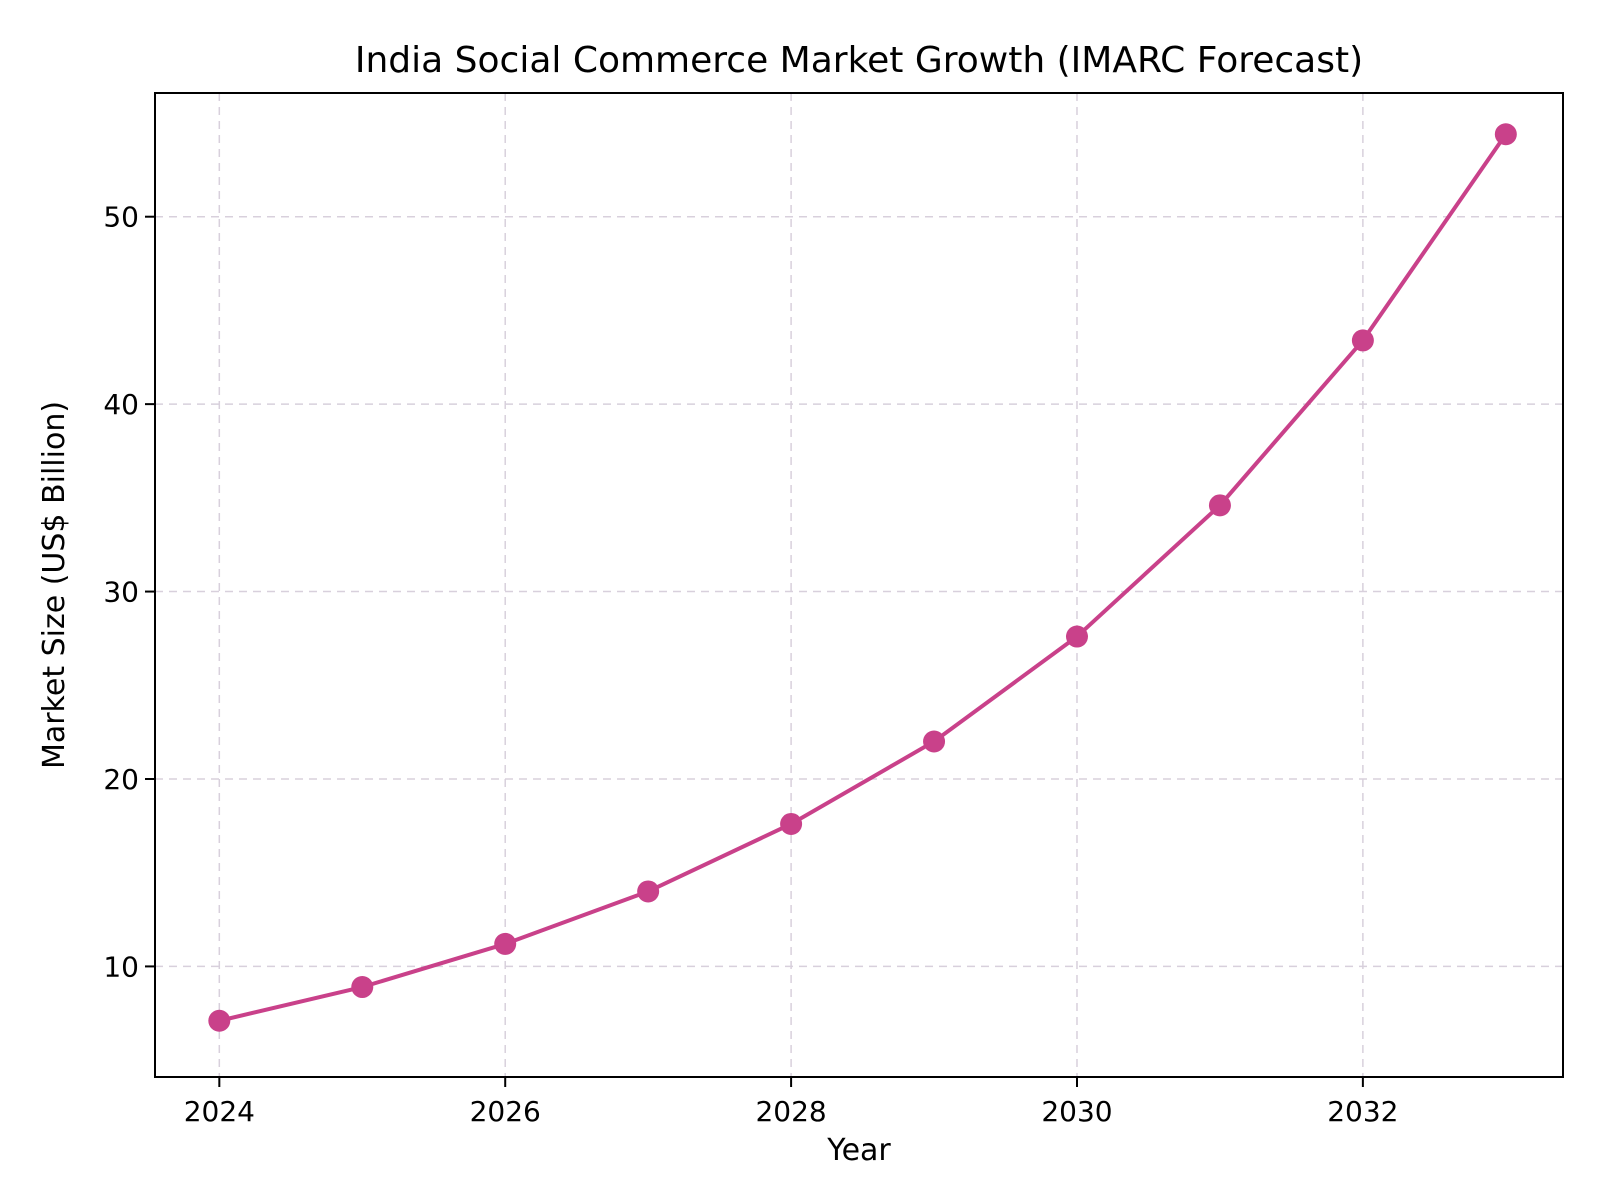 This screenshot has height=1204, width=1600. I want to click on data-point-2031, so click(1219, 505).